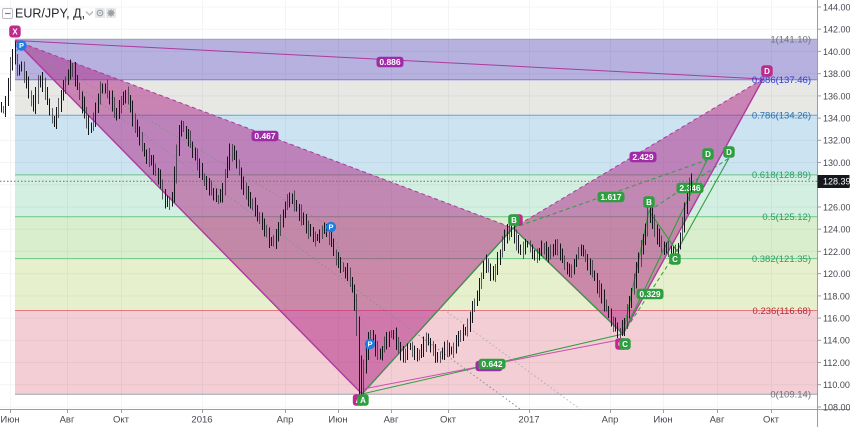  I want to click on svg-text: 114.00, so click(836, 341).